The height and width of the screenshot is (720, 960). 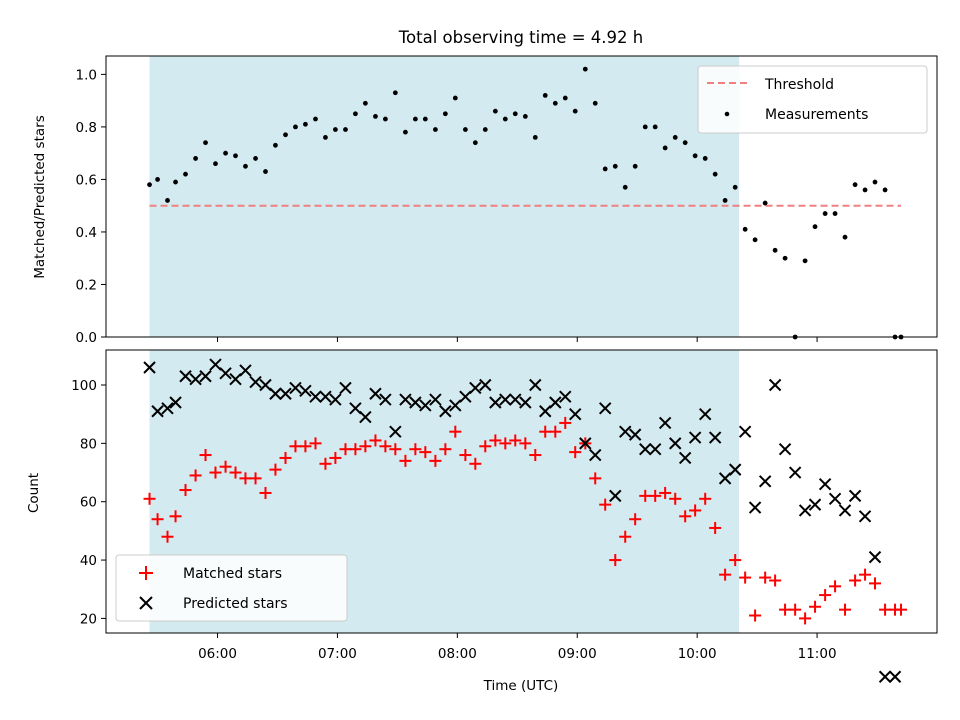 I want to click on ratio-ytick-label: 0.2, so click(x=86, y=285).